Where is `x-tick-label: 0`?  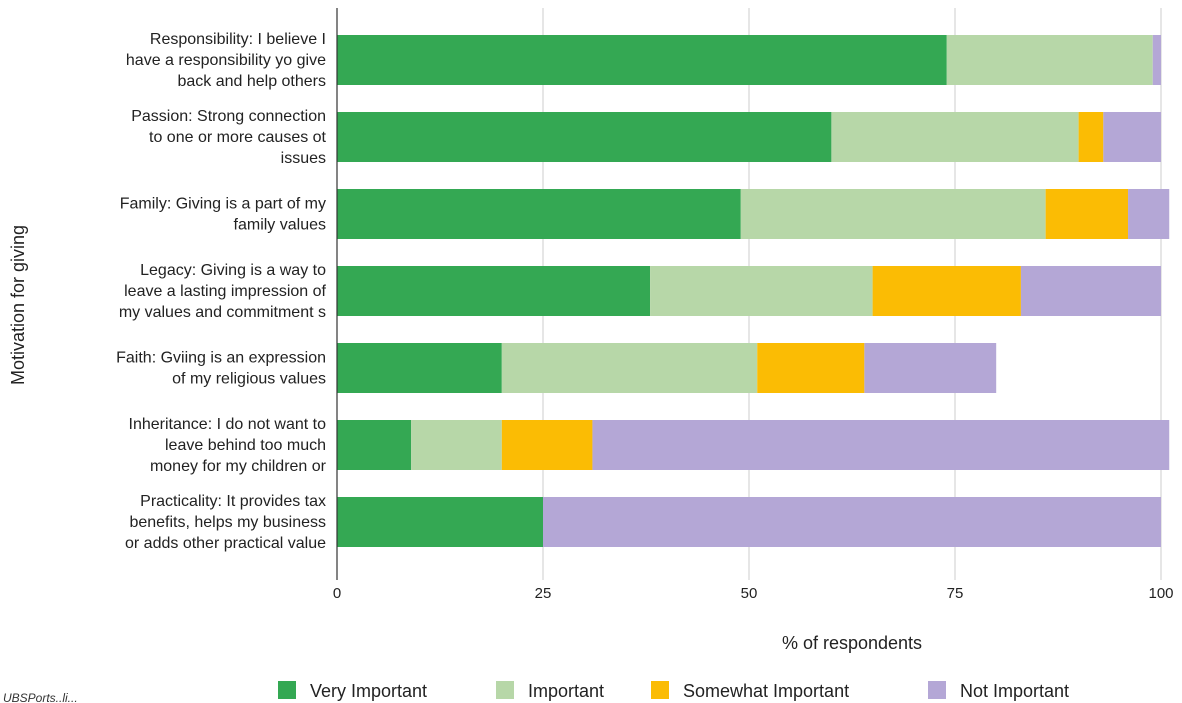 x-tick-label: 0 is located at coordinates (337, 593).